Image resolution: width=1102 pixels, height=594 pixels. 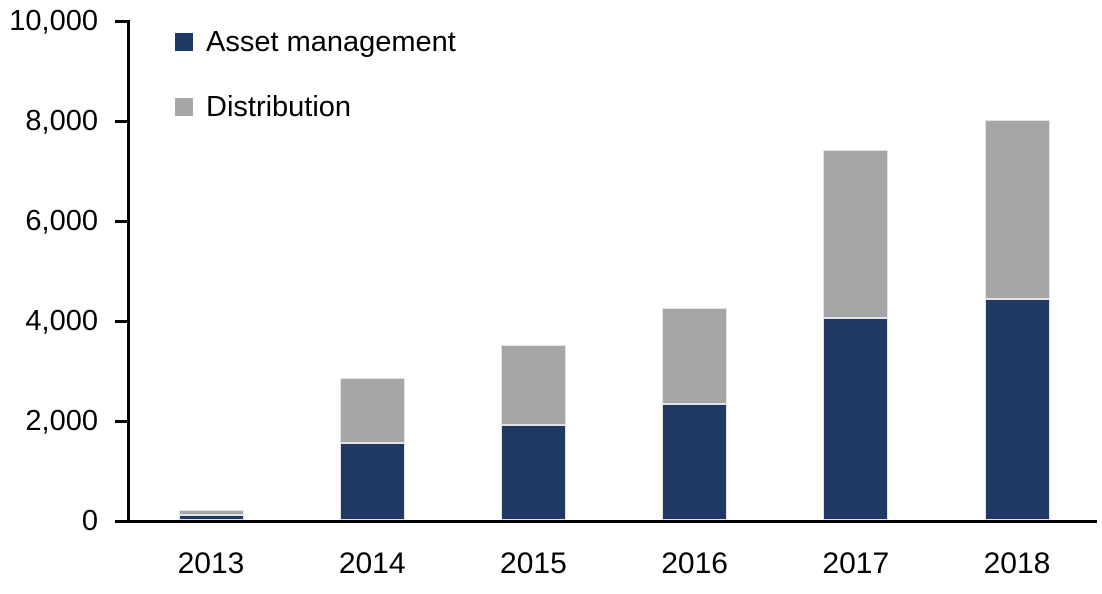 I want to click on y-tick-label: 4,000, so click(x=61, y=321).